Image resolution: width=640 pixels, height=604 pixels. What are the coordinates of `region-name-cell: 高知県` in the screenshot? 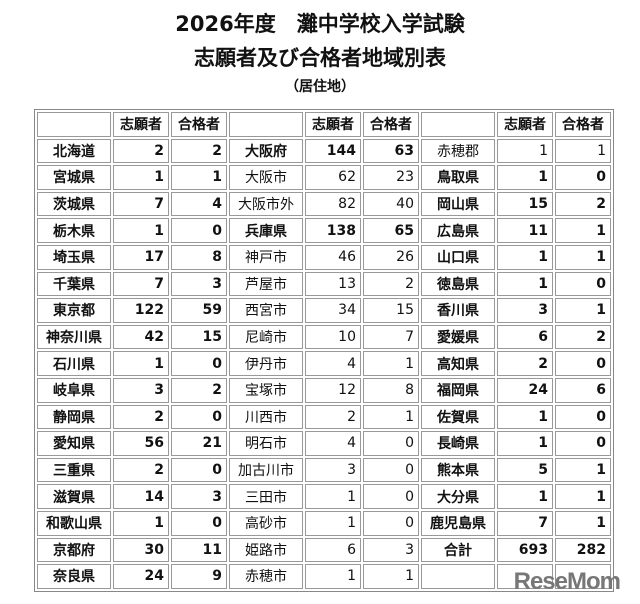 It's located at (458, 363).